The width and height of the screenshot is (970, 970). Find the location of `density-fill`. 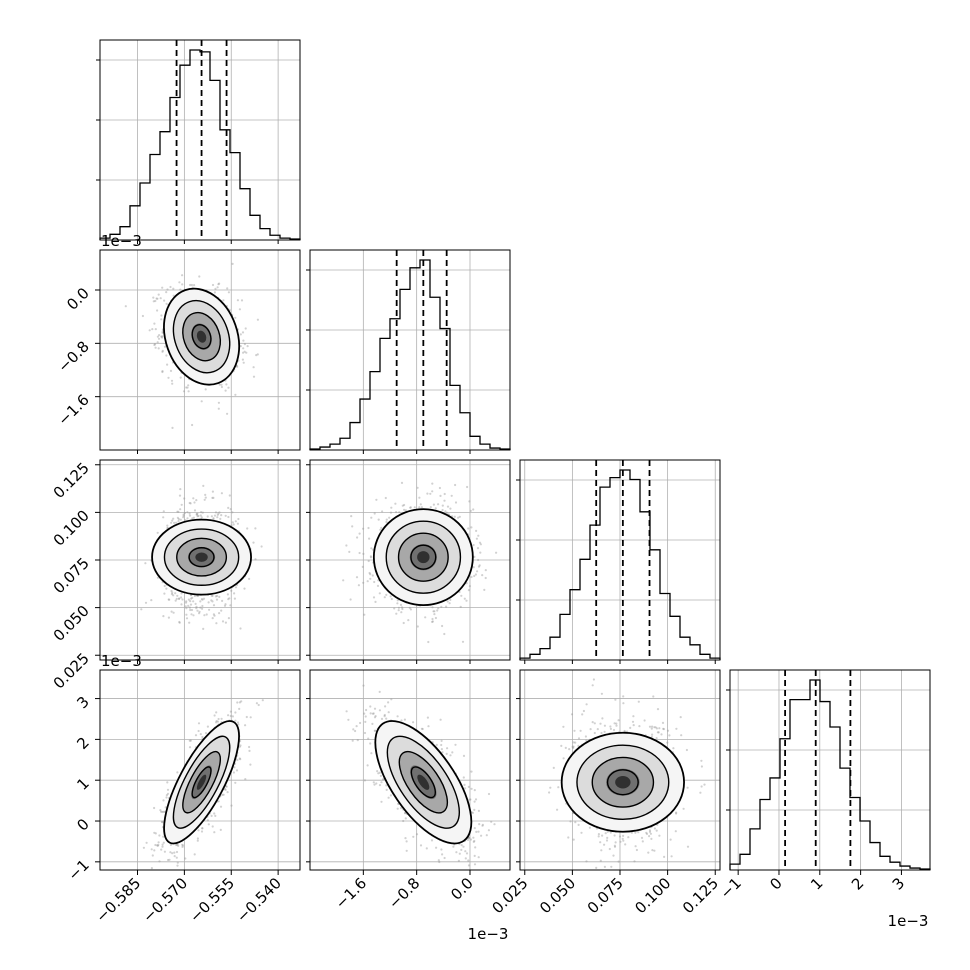

density-fill is located at coordinates (423, 557).